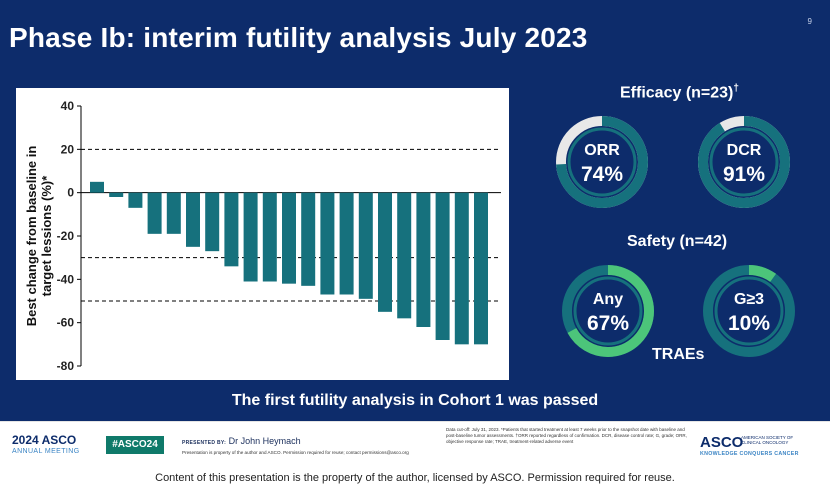 Image resolution: width=830 pixels, height=498 pixels. Describe the element at coordinates (68, 149) in the screenshot. I see `y-tick-label-1: 20` at that location.